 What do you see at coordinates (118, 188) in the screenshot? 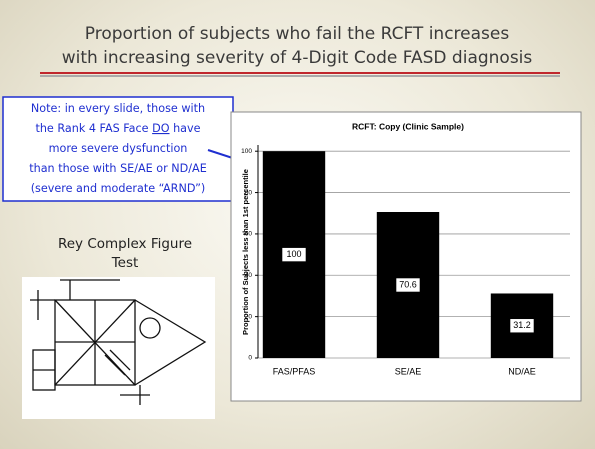
I see `note-line: (severe and moderate “ARND”)` at bounding box center [118, 188].